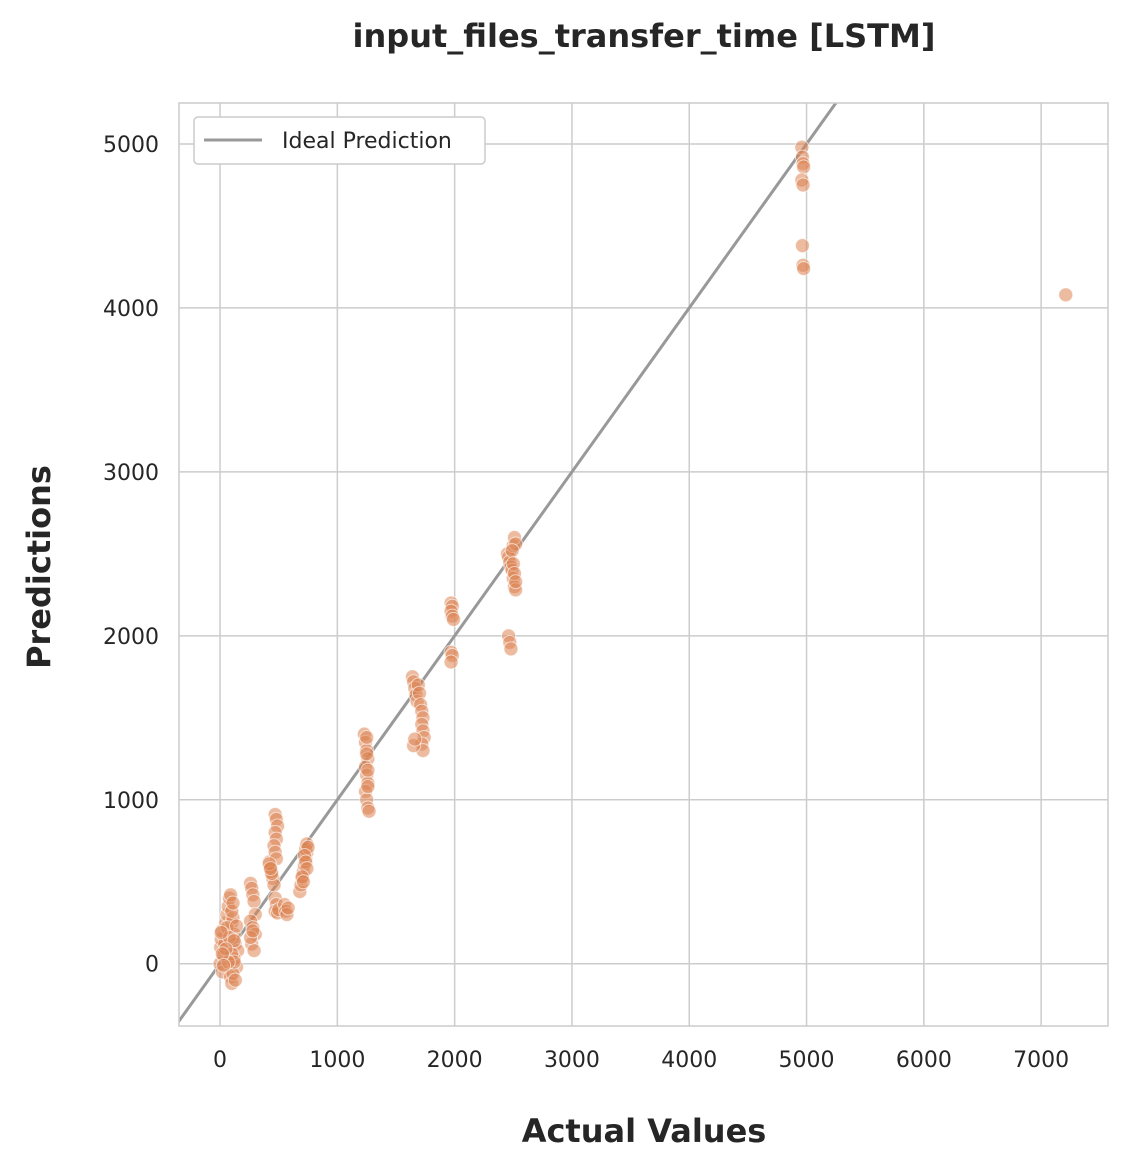  What do you see at coordinates (152, 965) in the screenshot?
I see `y-tick-label: 0` at bounding box center [152, 965].